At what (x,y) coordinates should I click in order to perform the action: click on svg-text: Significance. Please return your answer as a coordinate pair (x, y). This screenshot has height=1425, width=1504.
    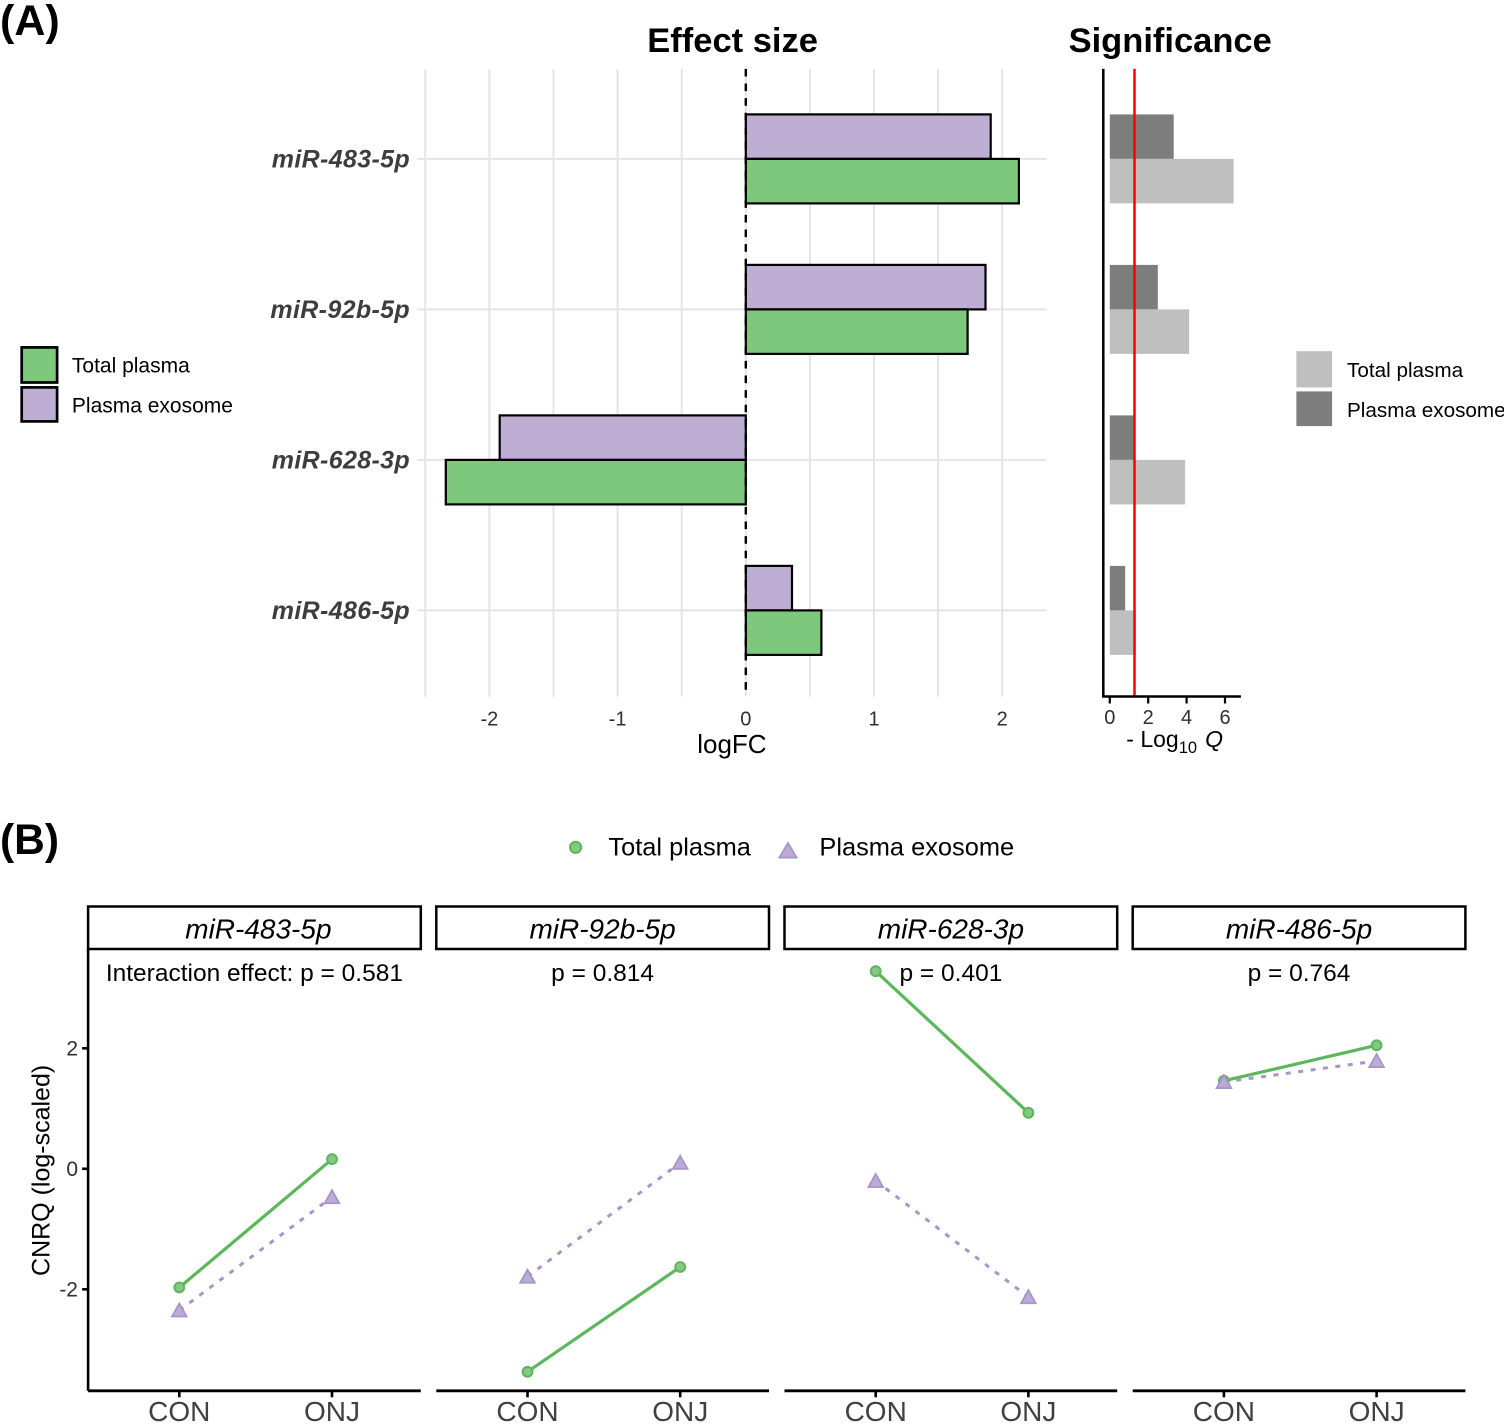
    Looking at the image, I should click on (1170, 41).